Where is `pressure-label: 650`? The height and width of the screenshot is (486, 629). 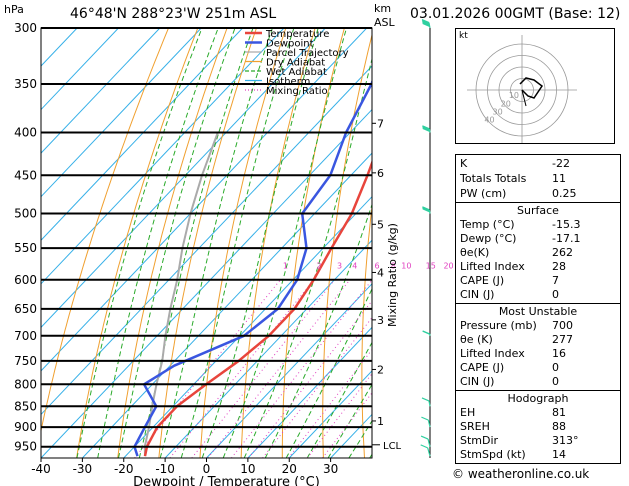
pressure-label: 650 is located at coordinates (25, 309).